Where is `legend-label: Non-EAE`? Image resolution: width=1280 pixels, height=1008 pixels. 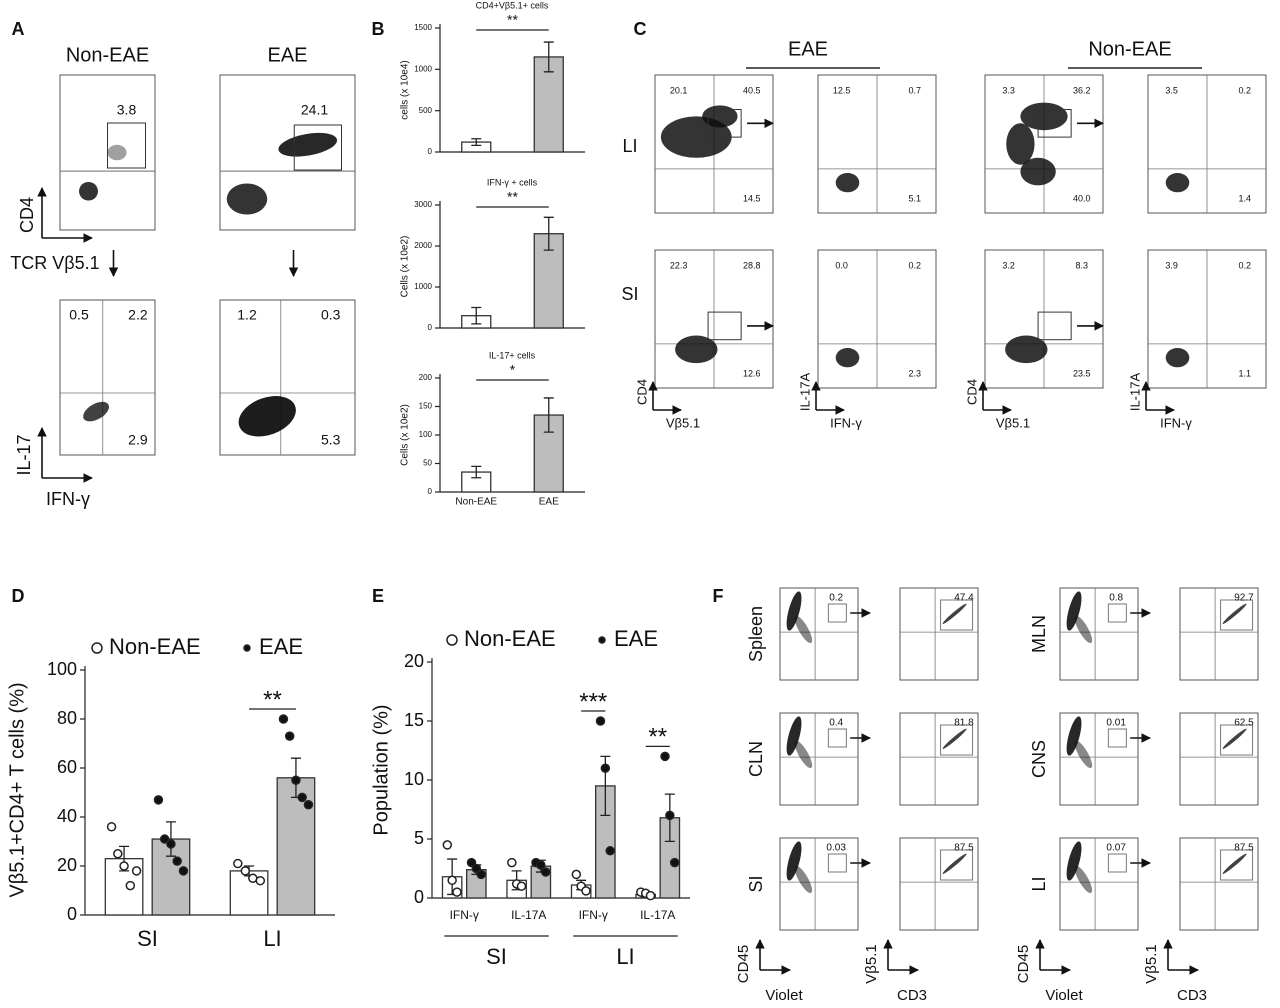 legend-label: Non-EAE is located at coordinates (510, 638).